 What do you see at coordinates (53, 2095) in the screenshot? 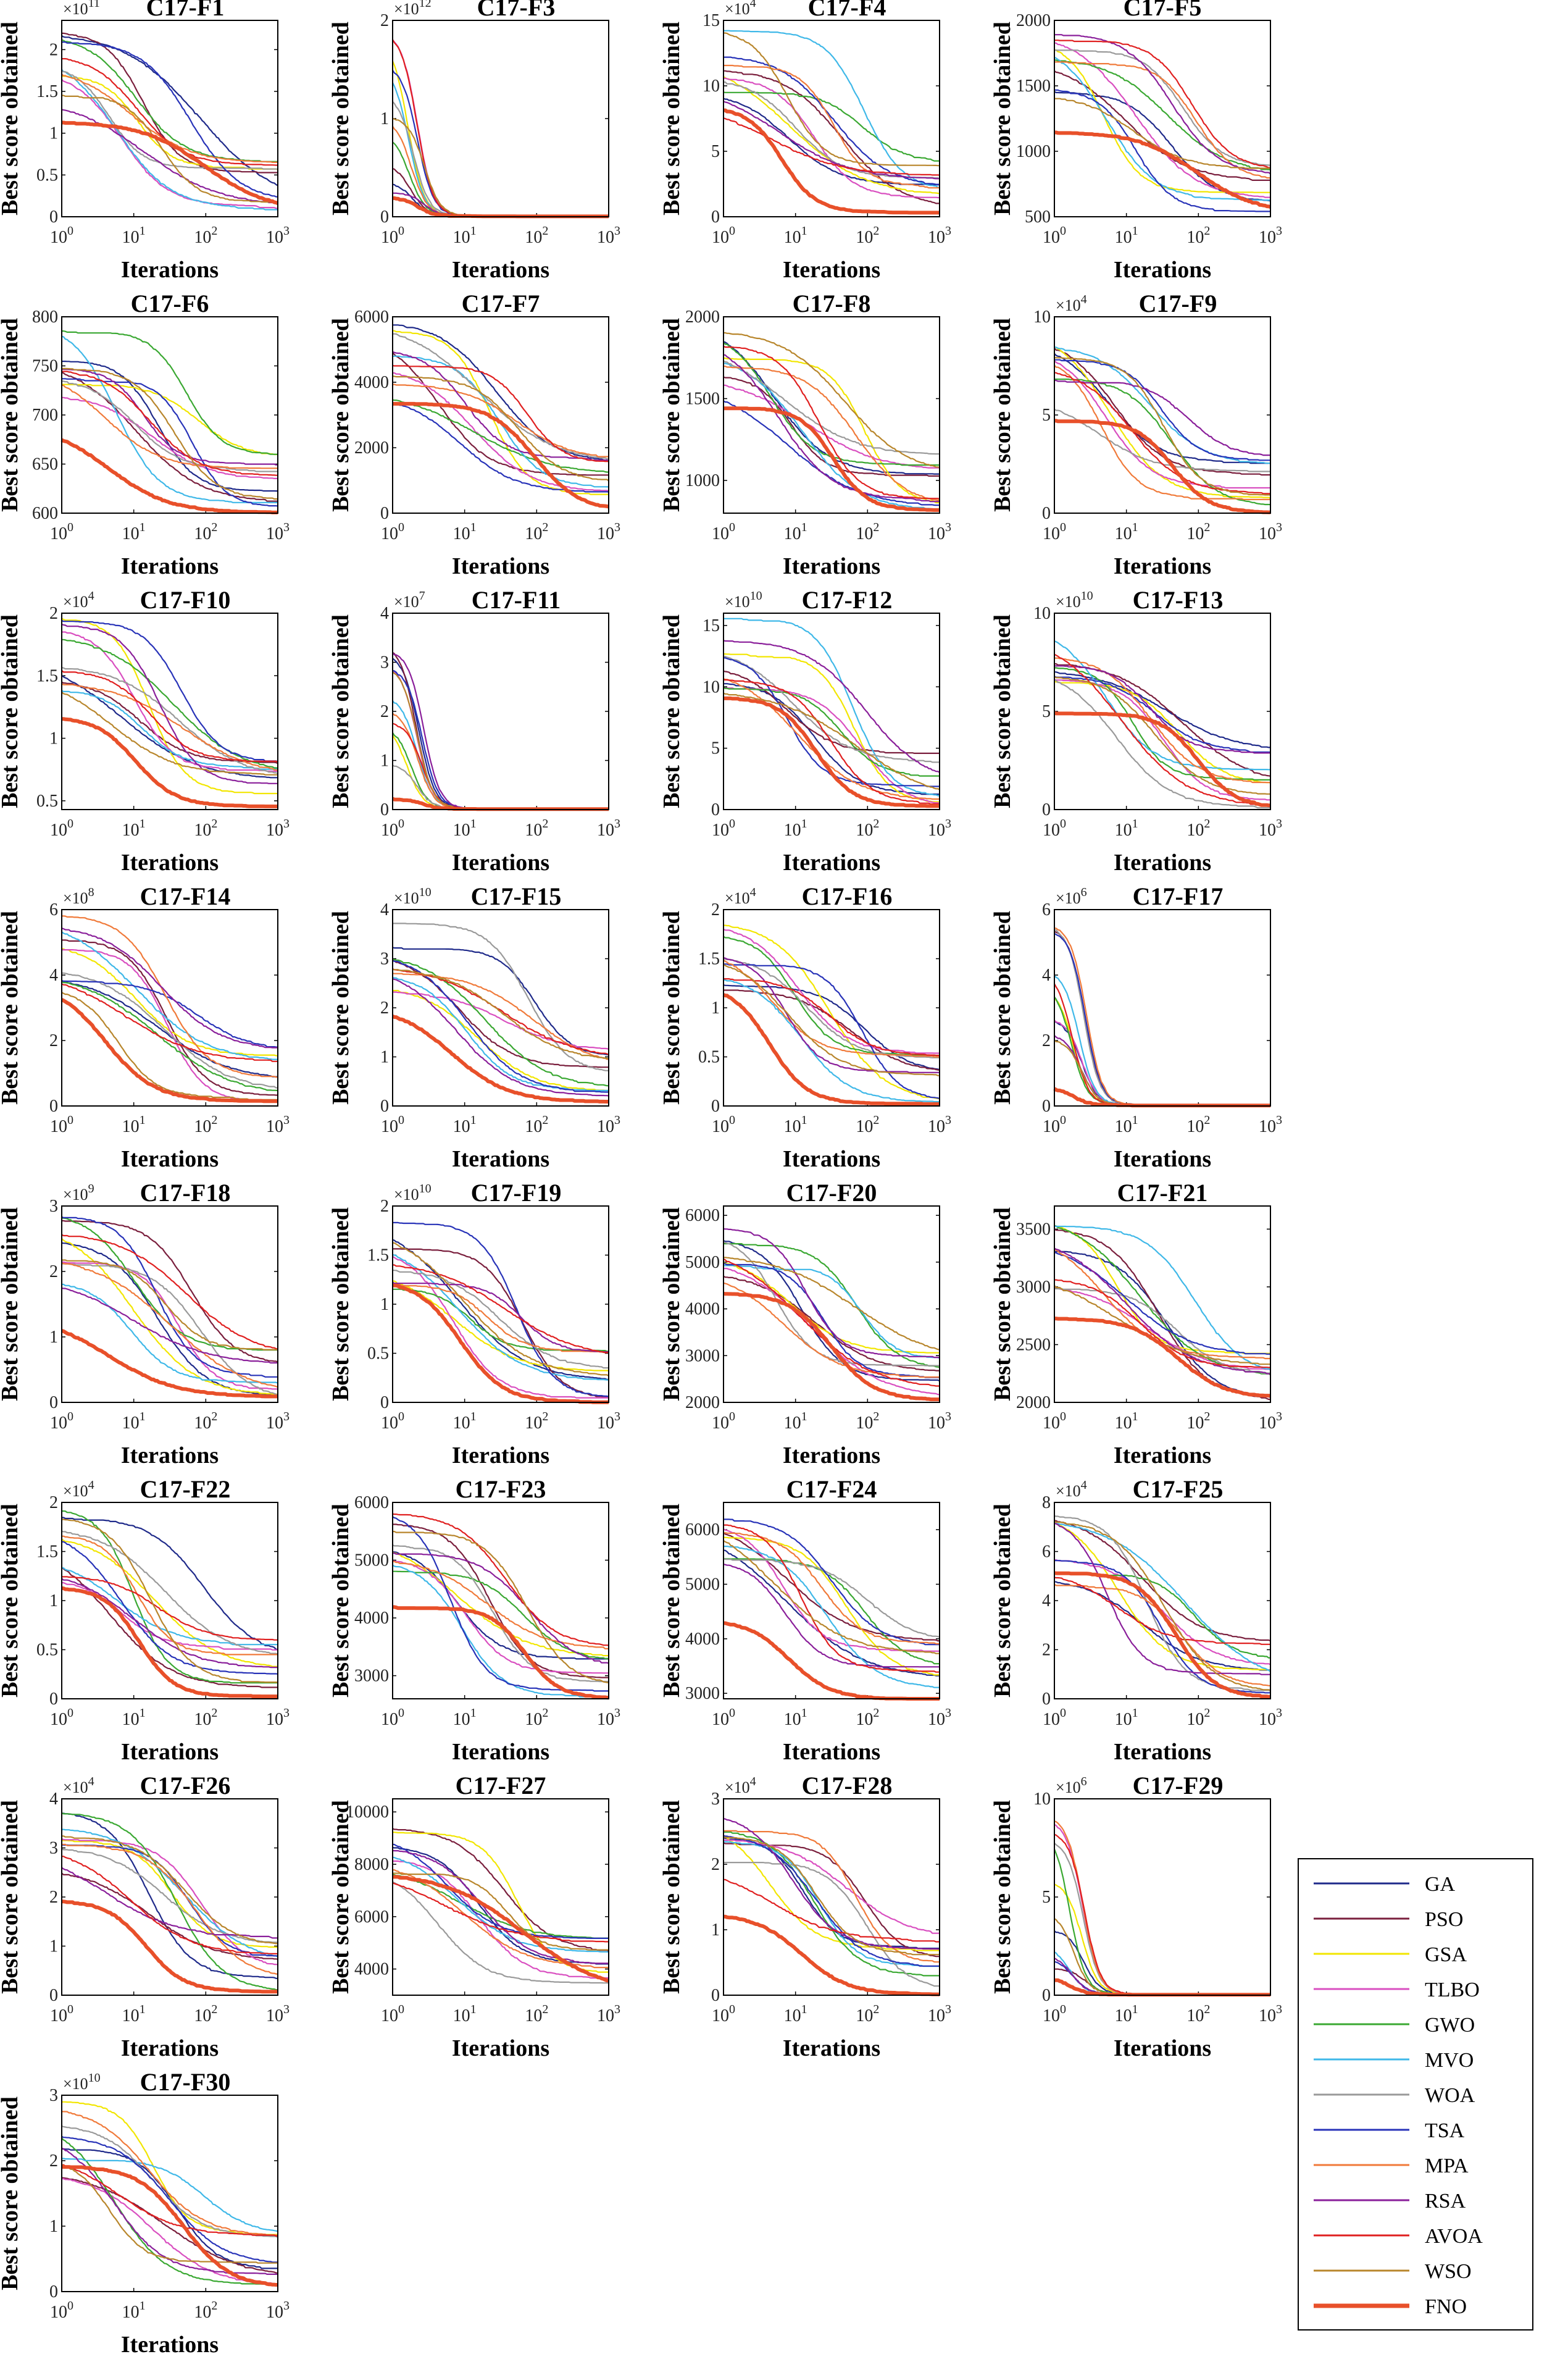
I see `y-tick-label: 3` at bounding box center [53, 2095].